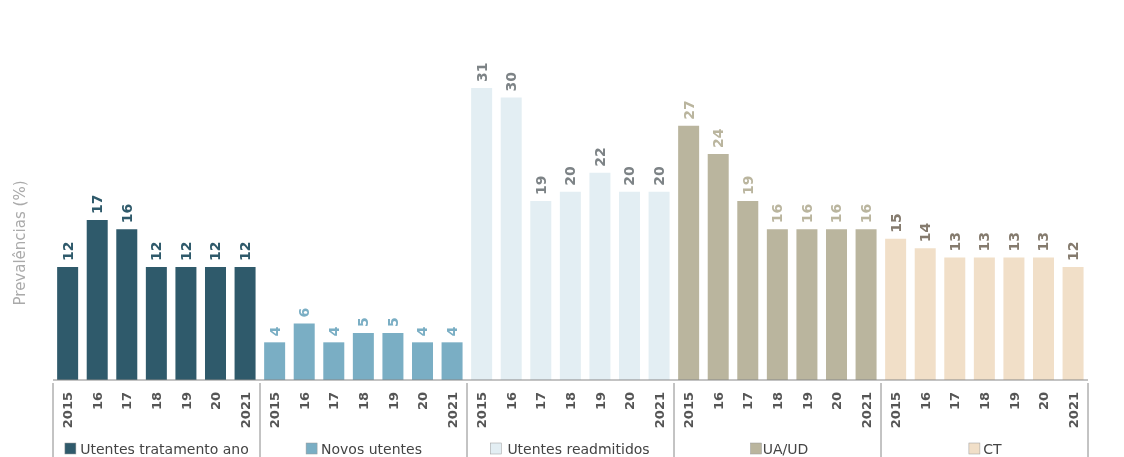 This screenshot has height=457, width=1124. Describe the element at coordinates (895, 223) in the screenshot. I see `data-label: 15` at that location.